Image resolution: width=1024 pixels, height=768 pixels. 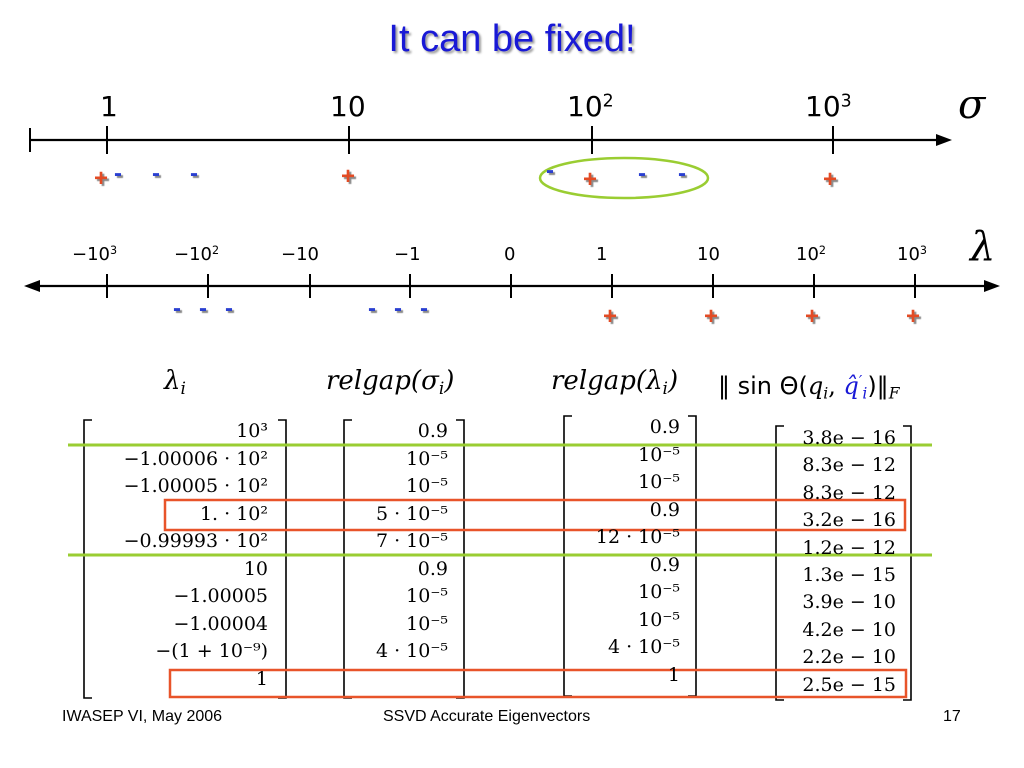 What do you see at coordinates (849, 657) in the screenshot?
I see `table-cell-sin-theta: 2.2e − 10` at bounding box center [849, 657].